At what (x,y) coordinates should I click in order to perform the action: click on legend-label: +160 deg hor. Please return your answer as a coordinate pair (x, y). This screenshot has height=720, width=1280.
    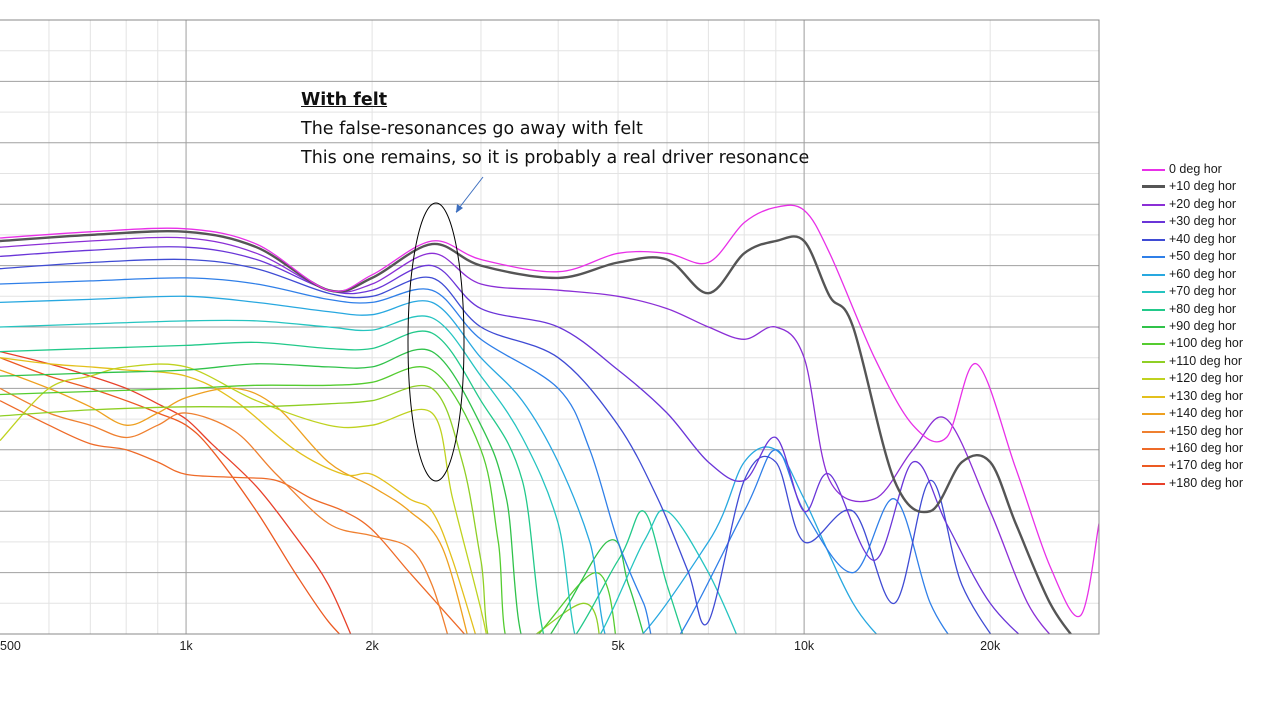
    Looking at the image, I should click on (1206, 448).